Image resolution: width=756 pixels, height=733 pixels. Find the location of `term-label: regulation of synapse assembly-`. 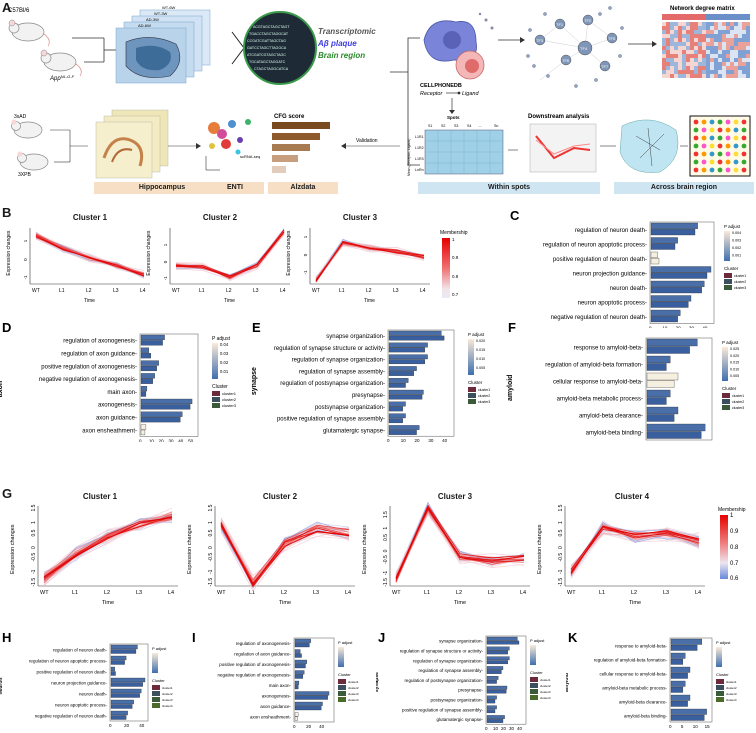

term-label: regulation of synapse assembly- is located at coordinates (342, 372).